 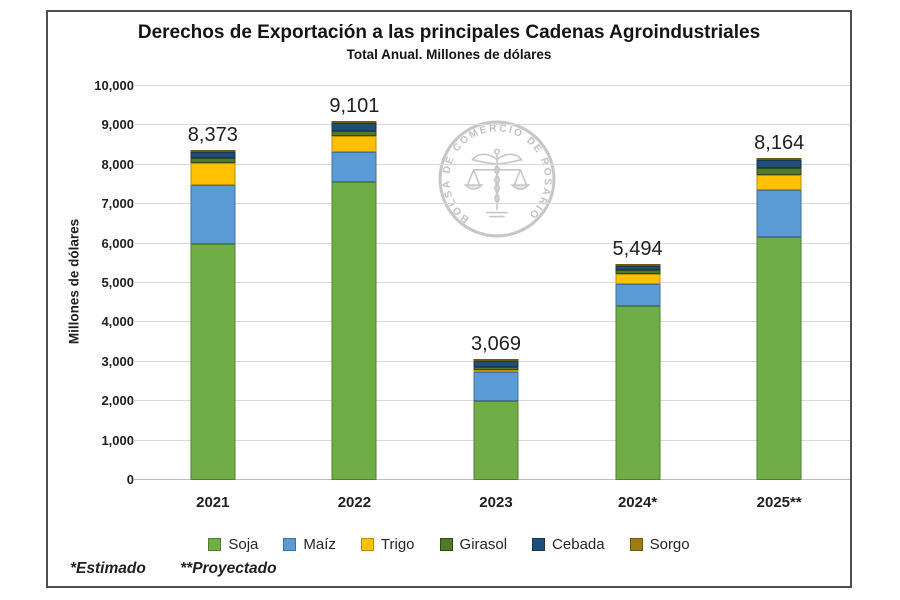 I want to click on y-tick-label: 9,000, so click(x=117, y=125).